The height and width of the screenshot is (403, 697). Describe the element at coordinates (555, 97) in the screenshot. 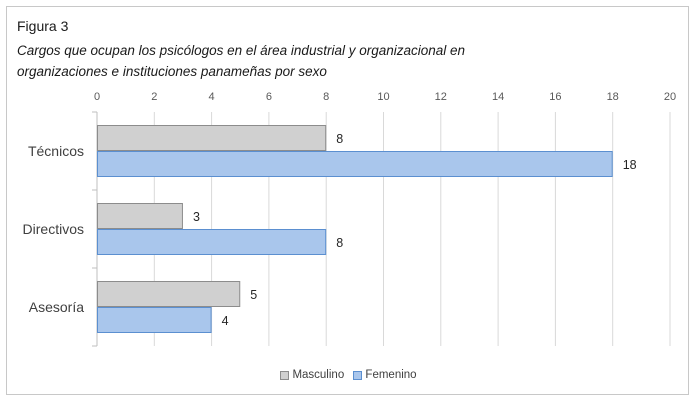

I see `x-tick-label-16: 16` at that location.